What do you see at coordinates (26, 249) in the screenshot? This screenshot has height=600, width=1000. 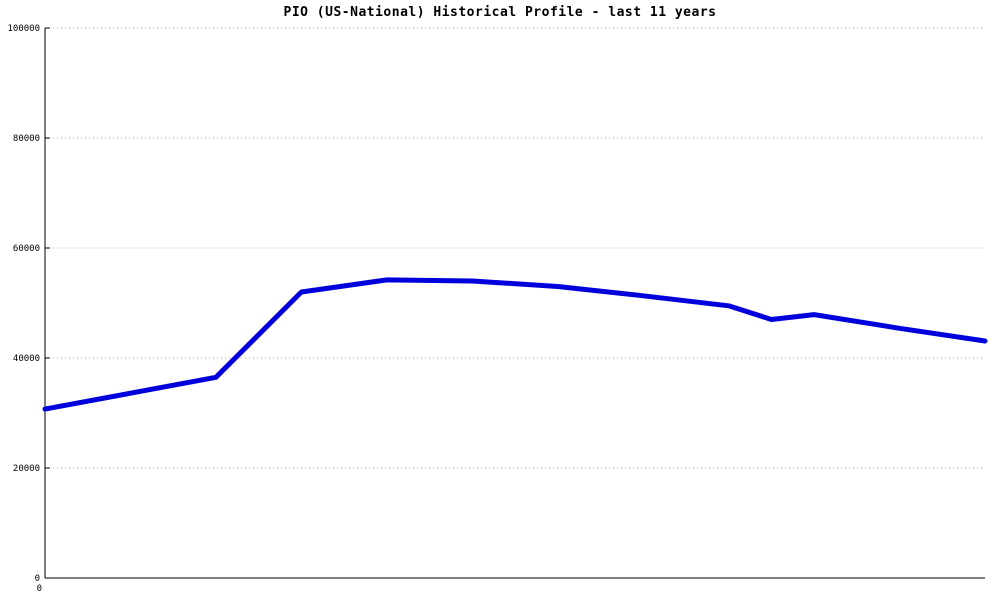 I see `y-tick-label: 60000` at bounding box center [26, 249].